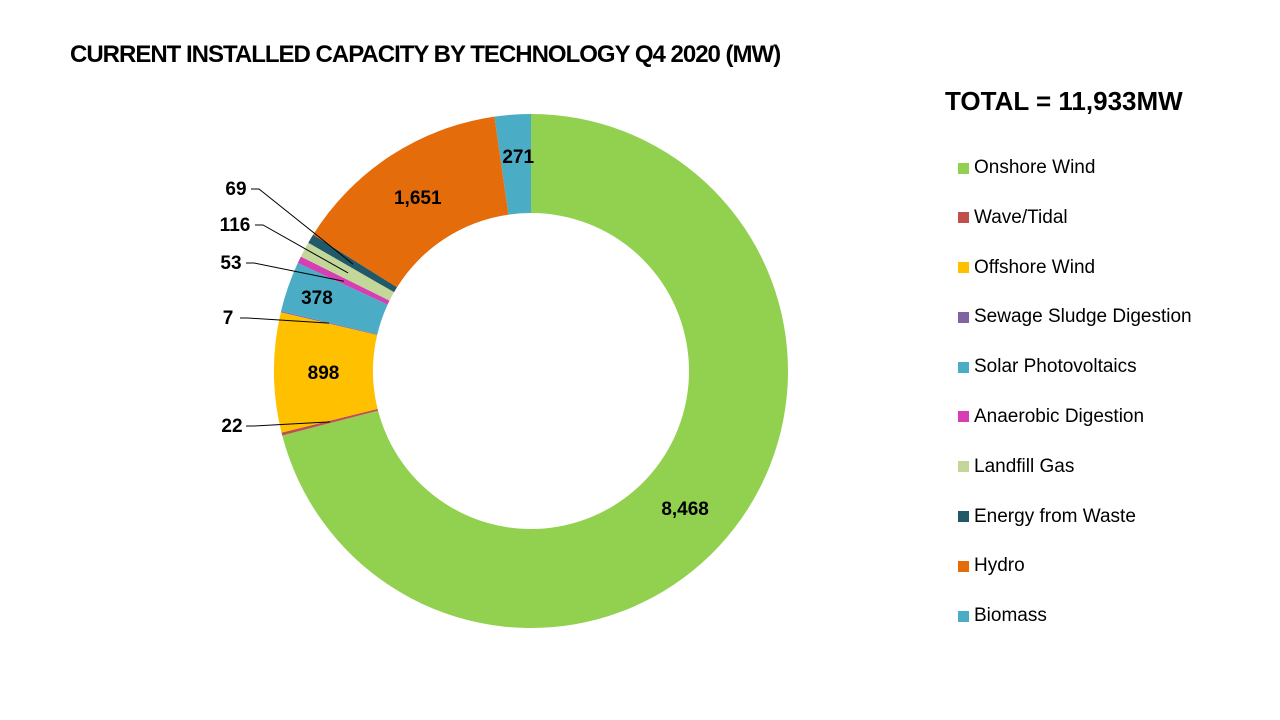 Image resolution: width=1280 pixels, height=720 pixels. Describe the element at coordinates (302, 249) in the screenshot. I see `leader-line-landfill-gas` at that location.